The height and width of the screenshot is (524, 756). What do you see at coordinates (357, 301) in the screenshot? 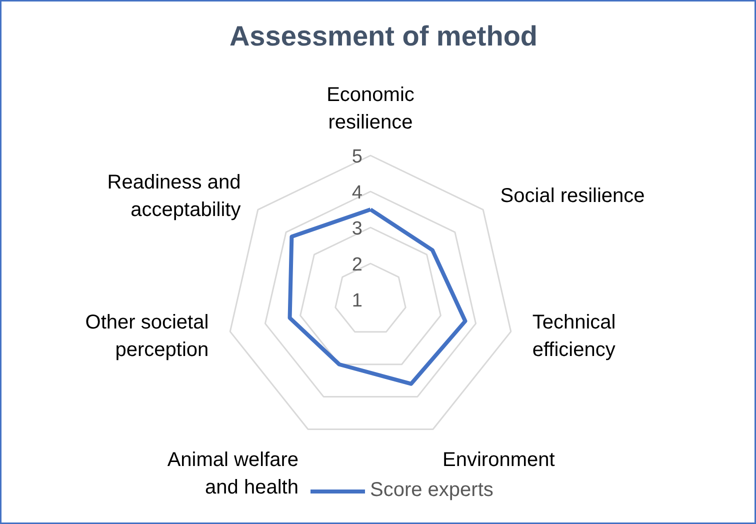
I see `y-tick-label: 1` at bounding box center [357, 301].